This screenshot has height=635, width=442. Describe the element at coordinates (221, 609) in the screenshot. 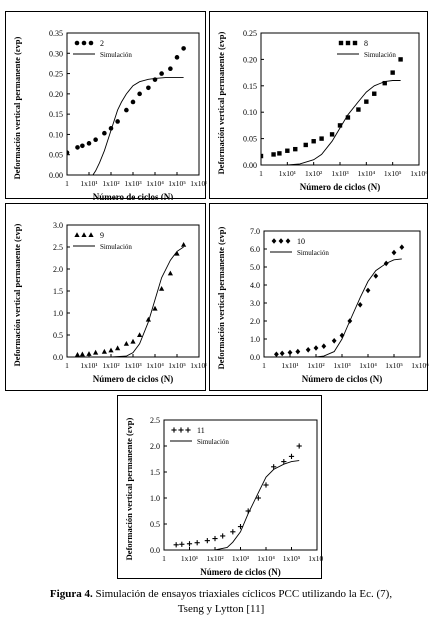

I see `caption-text-2: Tseng y Lytton [11]` at that location.